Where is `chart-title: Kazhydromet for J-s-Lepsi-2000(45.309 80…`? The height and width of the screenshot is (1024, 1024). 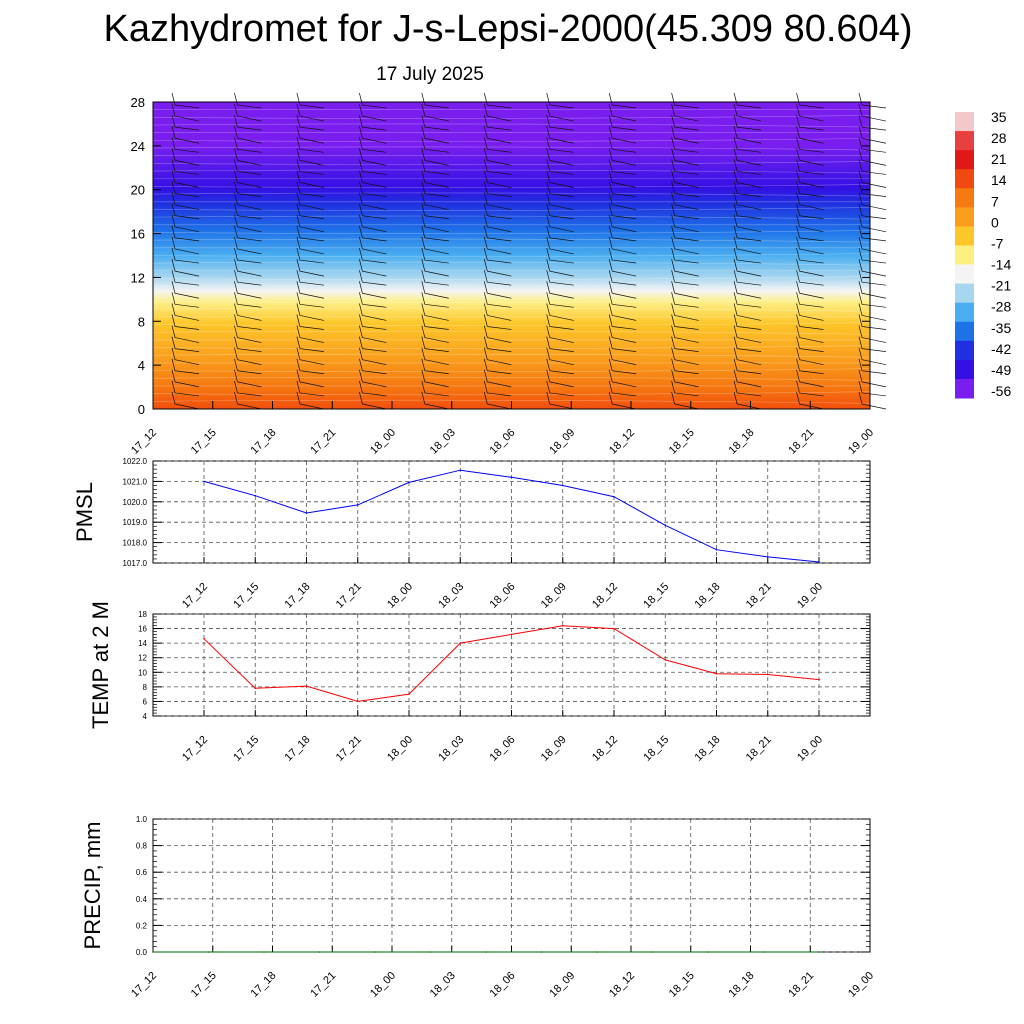 chart-title: Kazhydromet for J-s-Lepsi-2000(45.309 80… is located at coordinates (508, 29).